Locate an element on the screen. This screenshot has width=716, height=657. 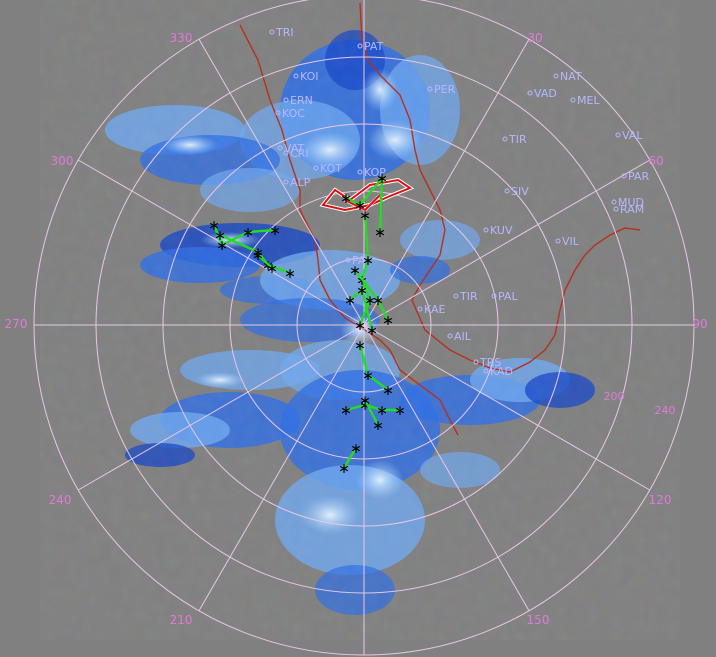
town-label: KAD is located at coordinates (501, 371).